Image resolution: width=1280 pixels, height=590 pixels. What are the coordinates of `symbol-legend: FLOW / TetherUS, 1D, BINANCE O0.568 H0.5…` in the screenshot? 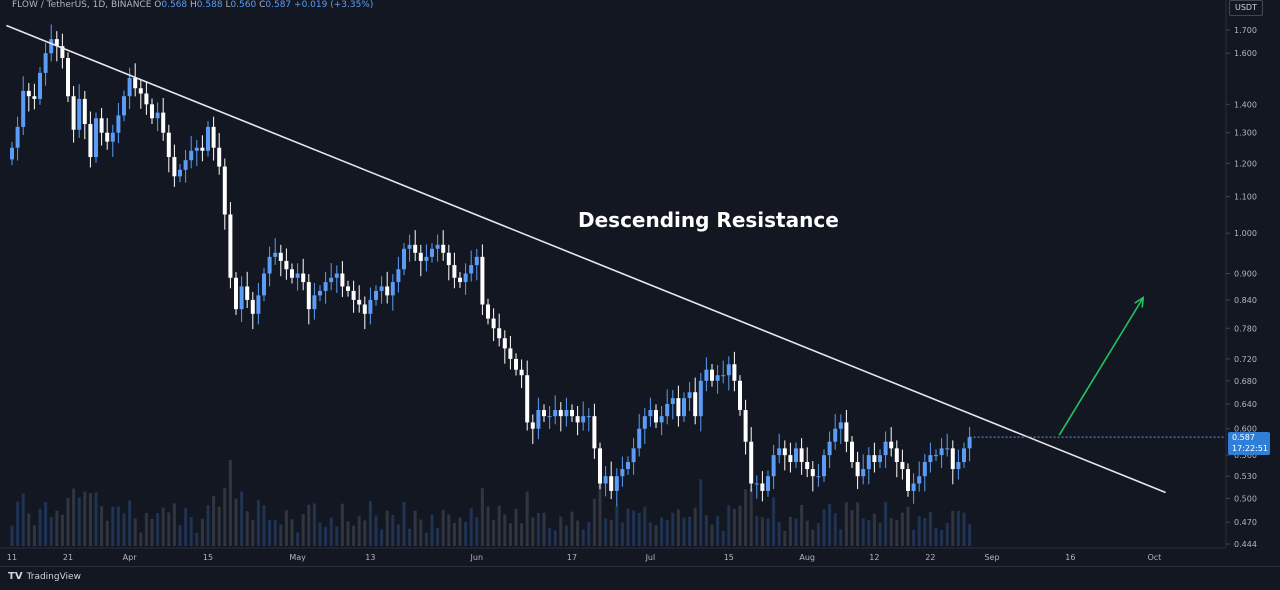 It's located at (192, 5).